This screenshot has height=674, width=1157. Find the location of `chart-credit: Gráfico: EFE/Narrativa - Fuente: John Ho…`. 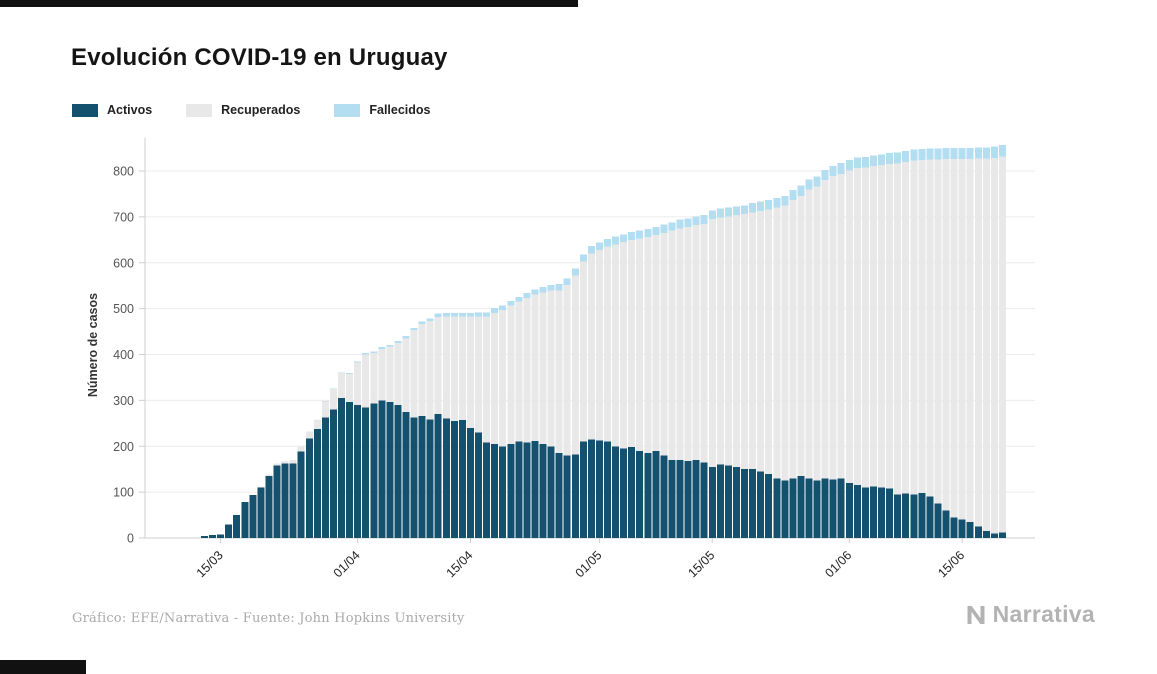

chart-credit: Gráfico: EFE/Narrativa - Fuente: John Ho… is located at coordinates (268, 618).